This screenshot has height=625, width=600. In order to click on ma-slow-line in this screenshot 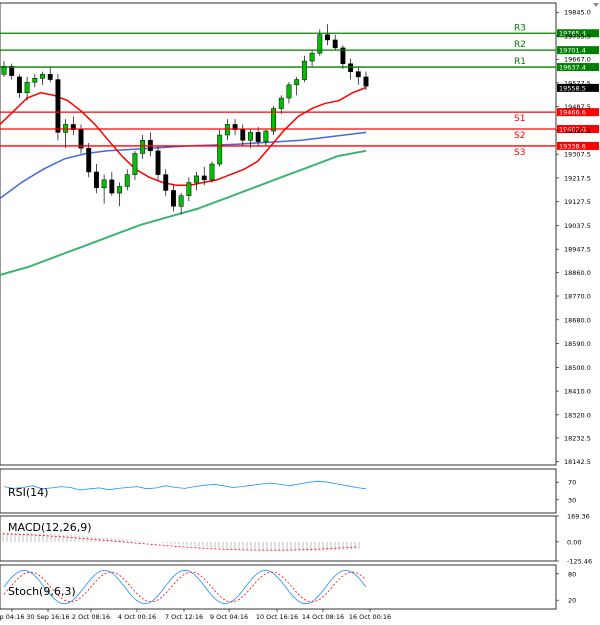, I will do `click(183, 212)`.